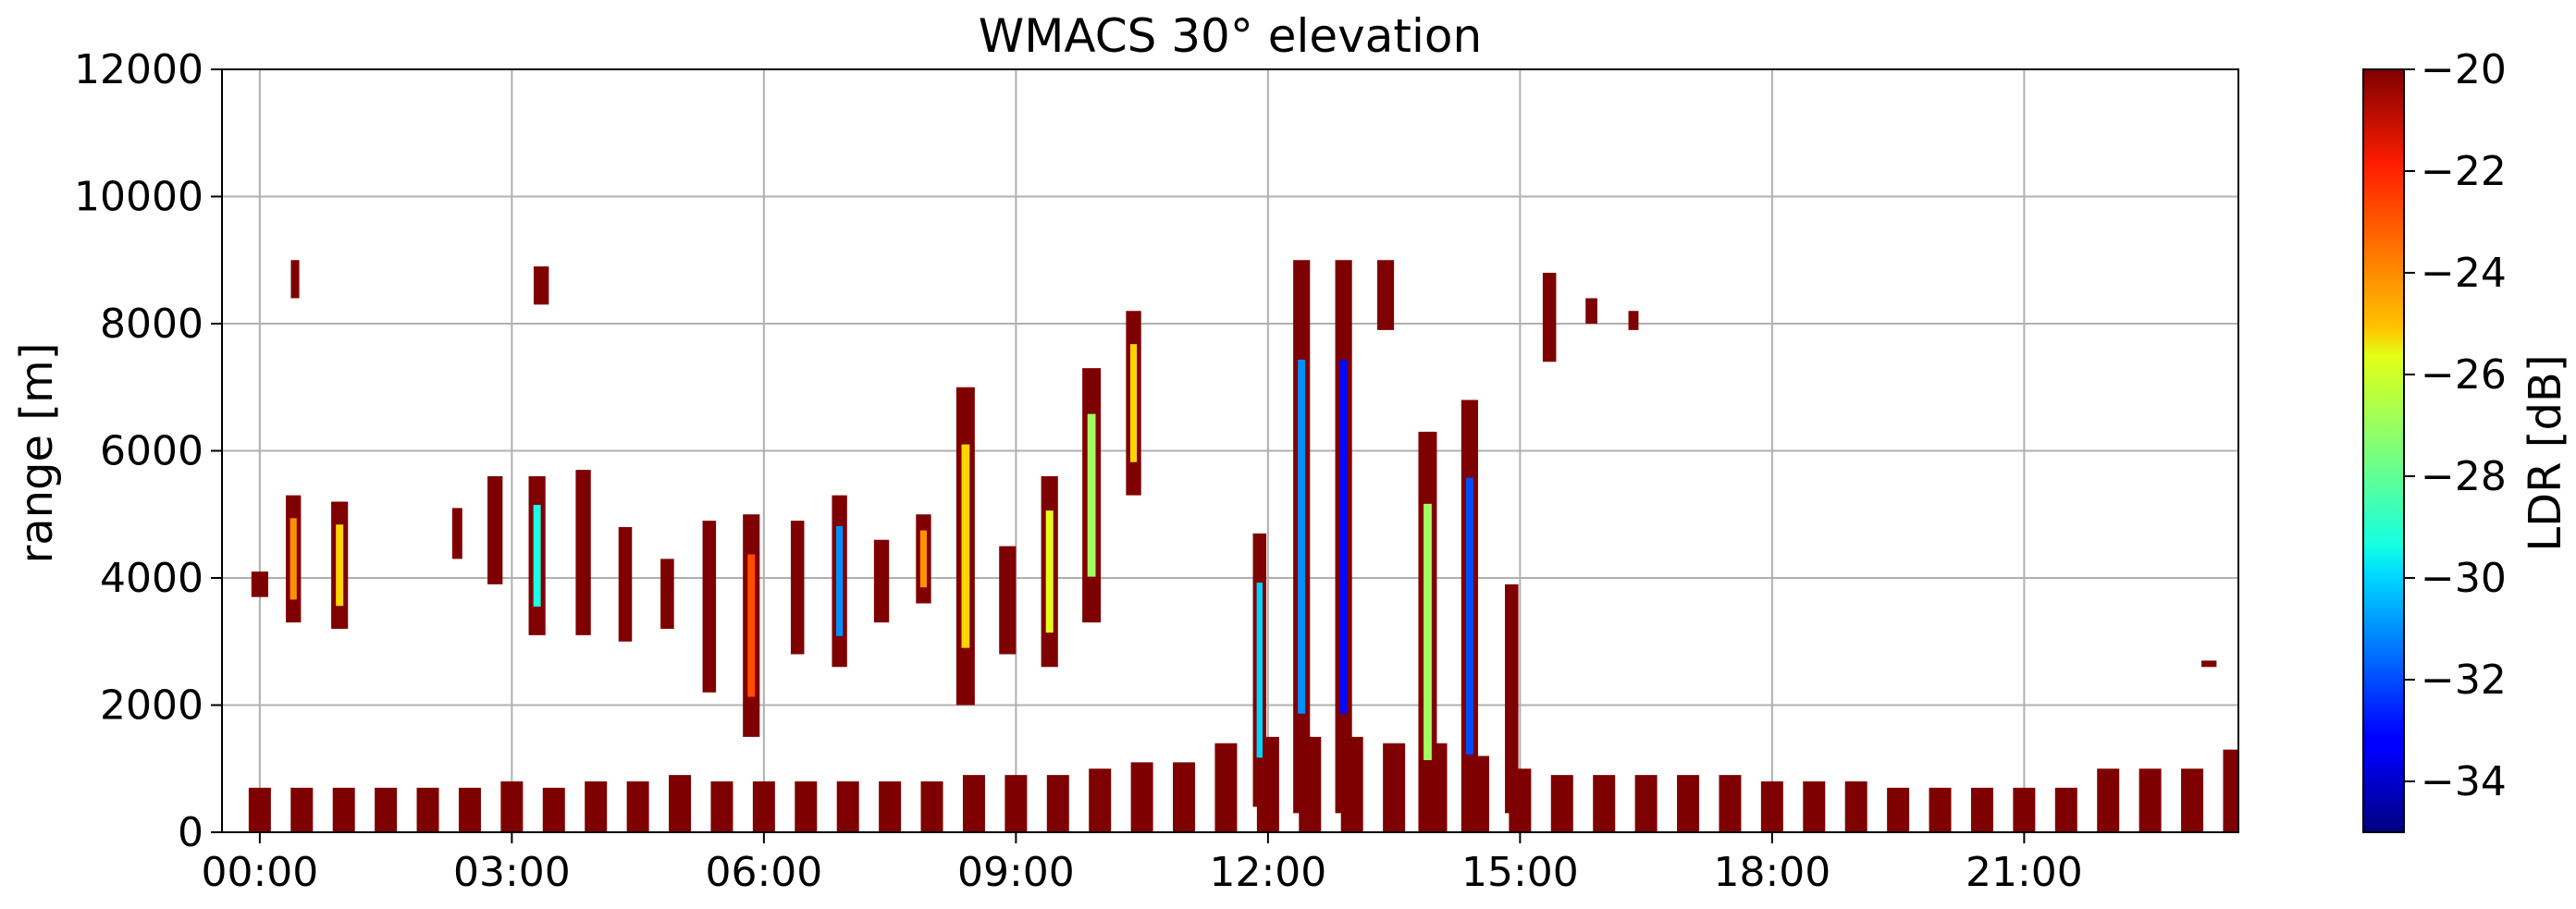  I want to click on y-tick-label: 0, so click(190, 833).